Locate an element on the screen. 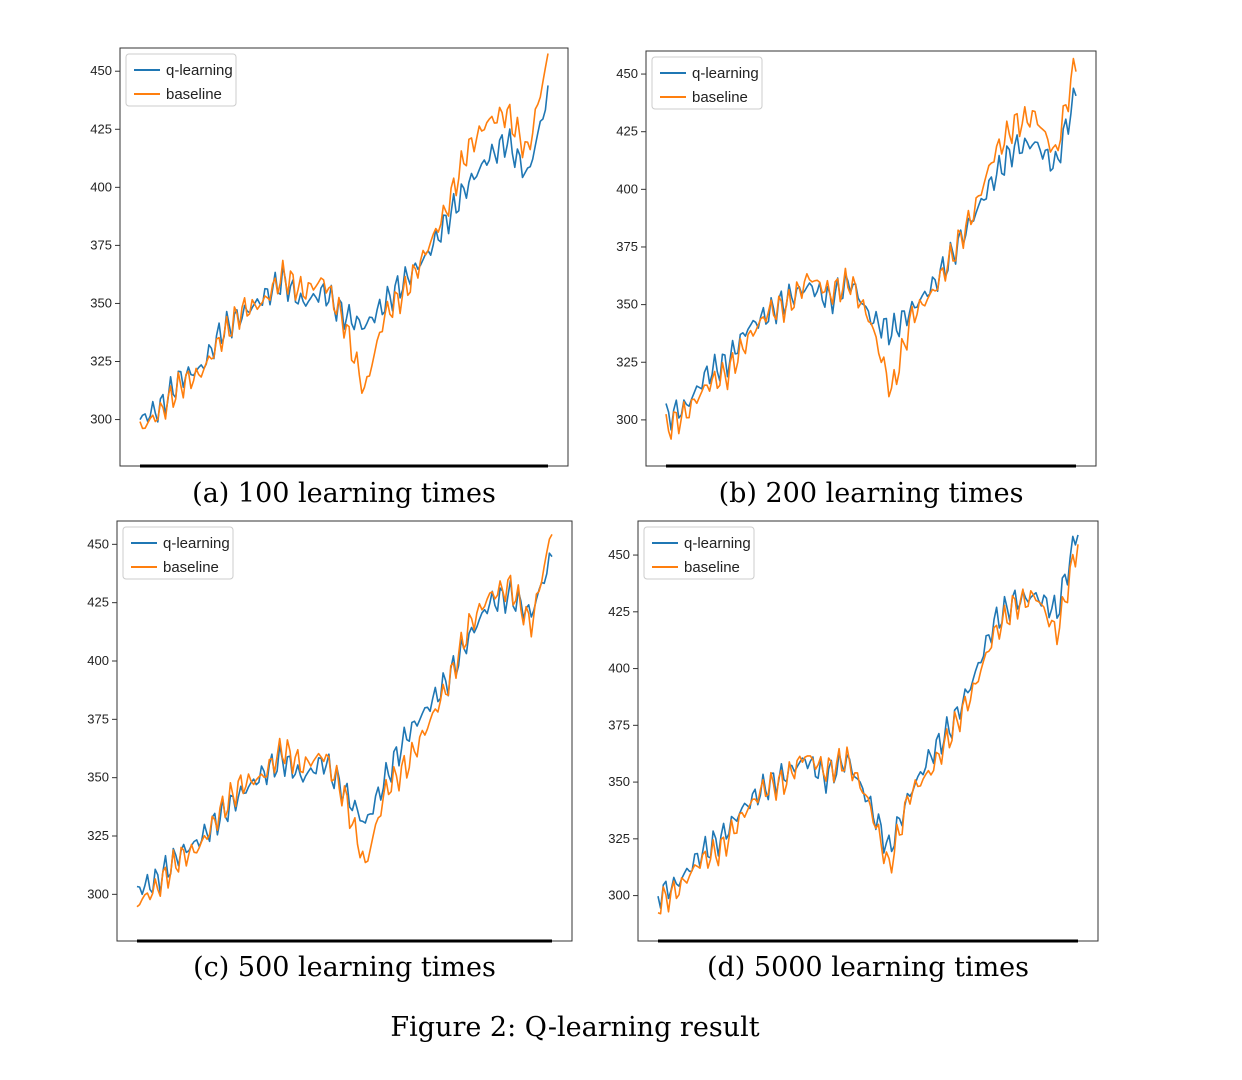 The width and height of the screenshot is (1242, 1080). caption-a: (a) 100 learning times is located at coordinates (344, 493).